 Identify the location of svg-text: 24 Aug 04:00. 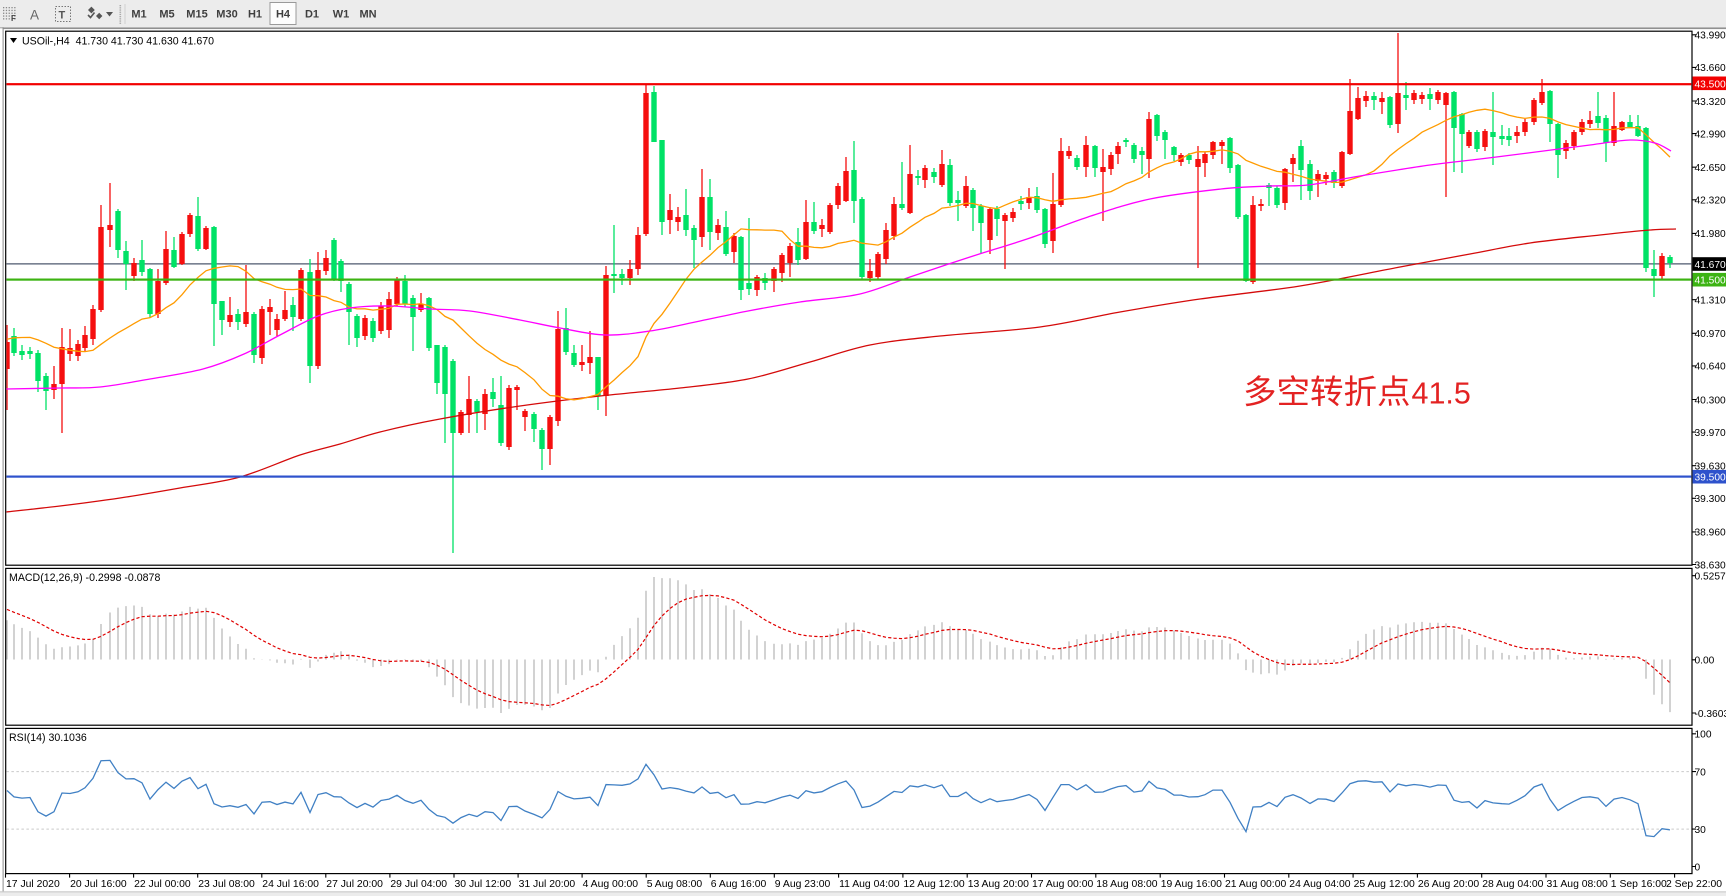
(1319, 884).